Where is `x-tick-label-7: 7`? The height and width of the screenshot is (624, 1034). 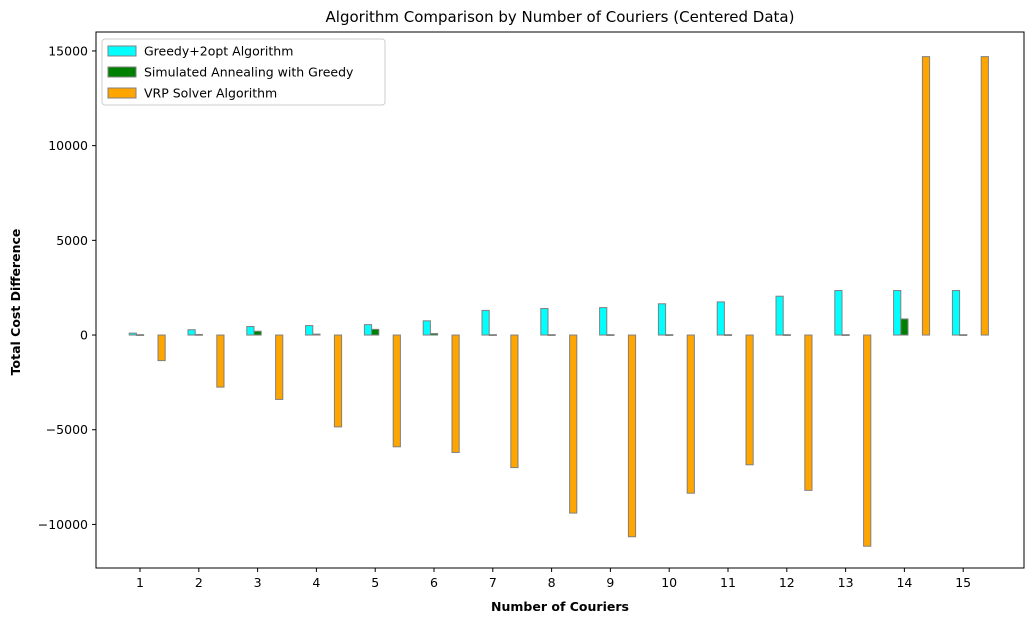
x-tick-label-7: 7 is located at coordinates (493, 582).